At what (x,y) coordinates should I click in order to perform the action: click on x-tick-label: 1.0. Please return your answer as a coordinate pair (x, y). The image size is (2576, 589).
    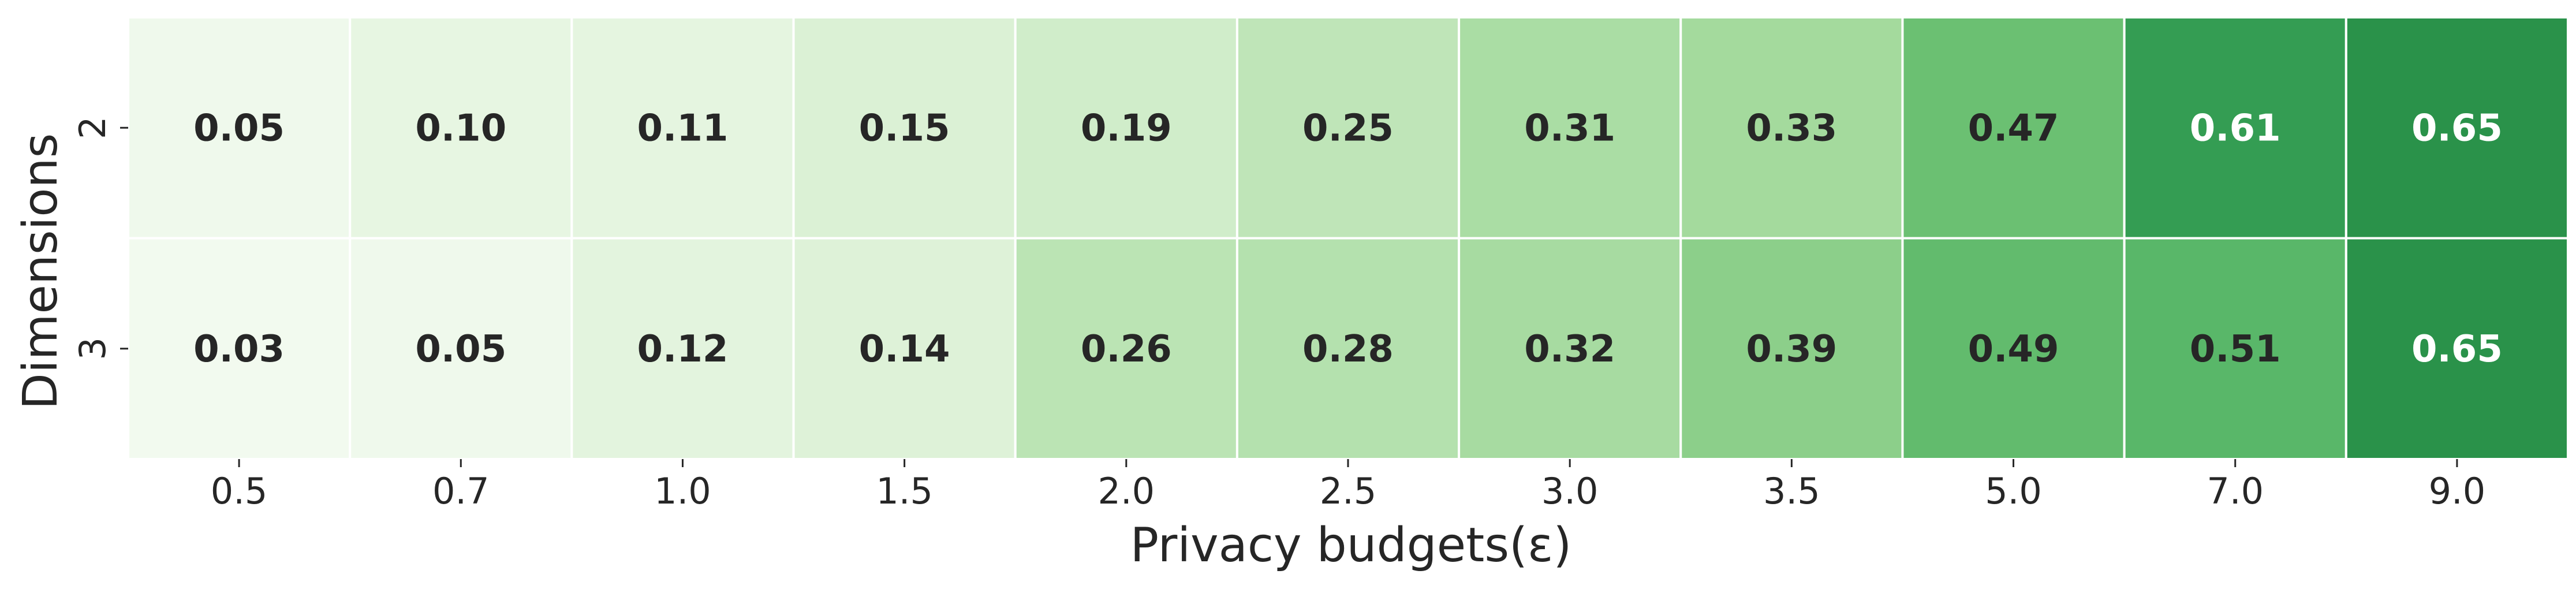
    Looking at the image, I should click on (682, 491).